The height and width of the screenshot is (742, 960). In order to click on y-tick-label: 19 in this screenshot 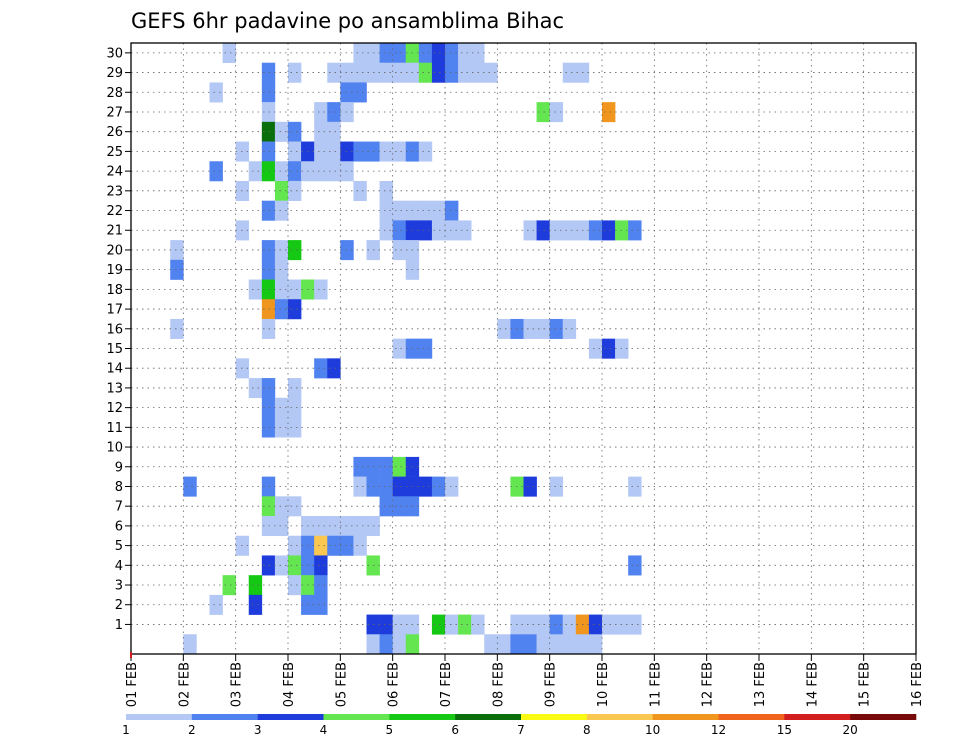, I will do `click(114, 270)`.